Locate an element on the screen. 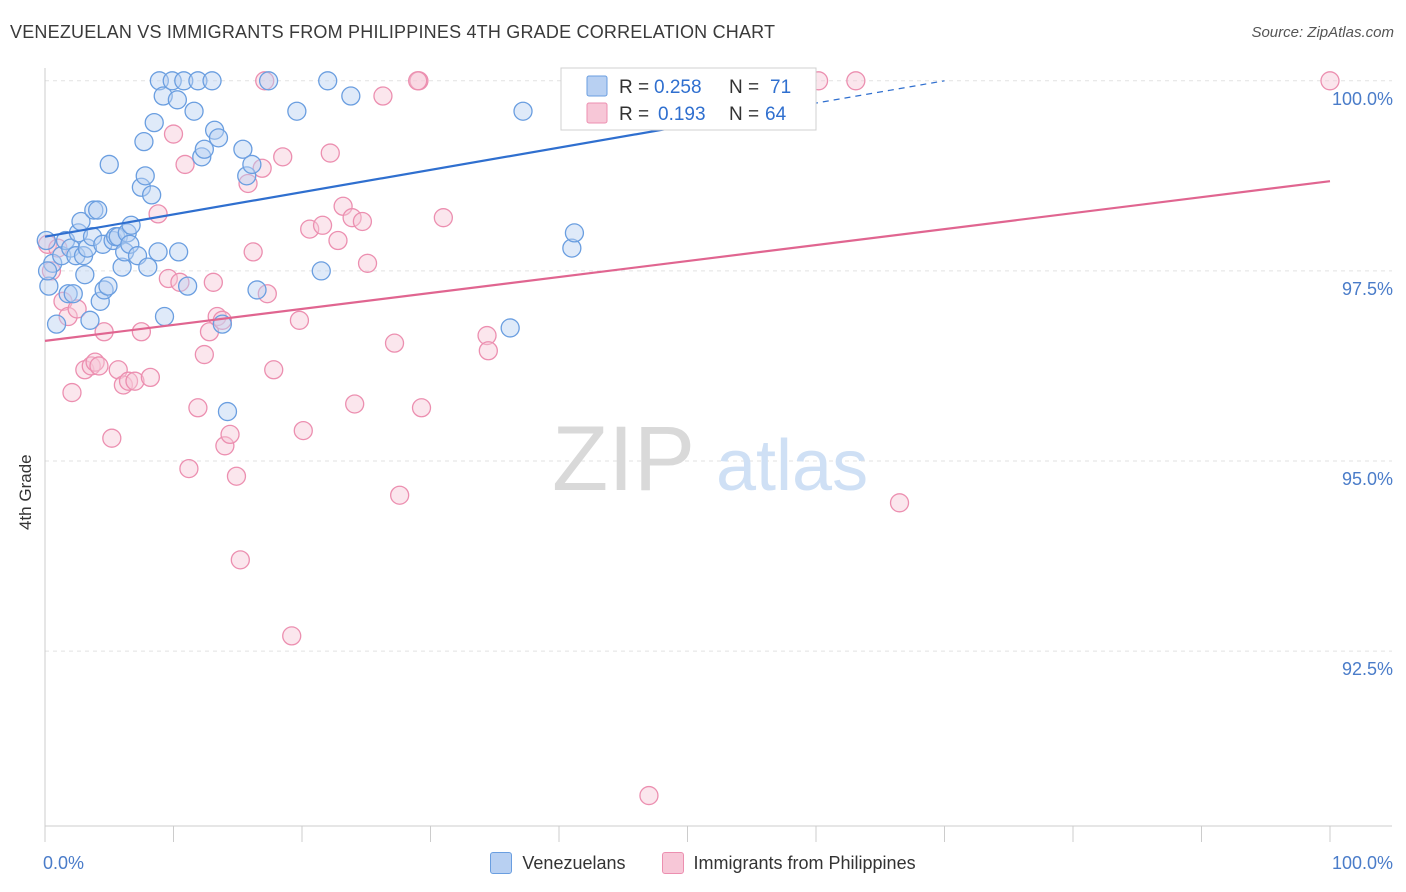 Image resolution: width=1406 pixels, height=892 pixels. stats-legend: R = 0.258 N = 71 R = 0.193 N = 64 is located at coordinates (688, 99).